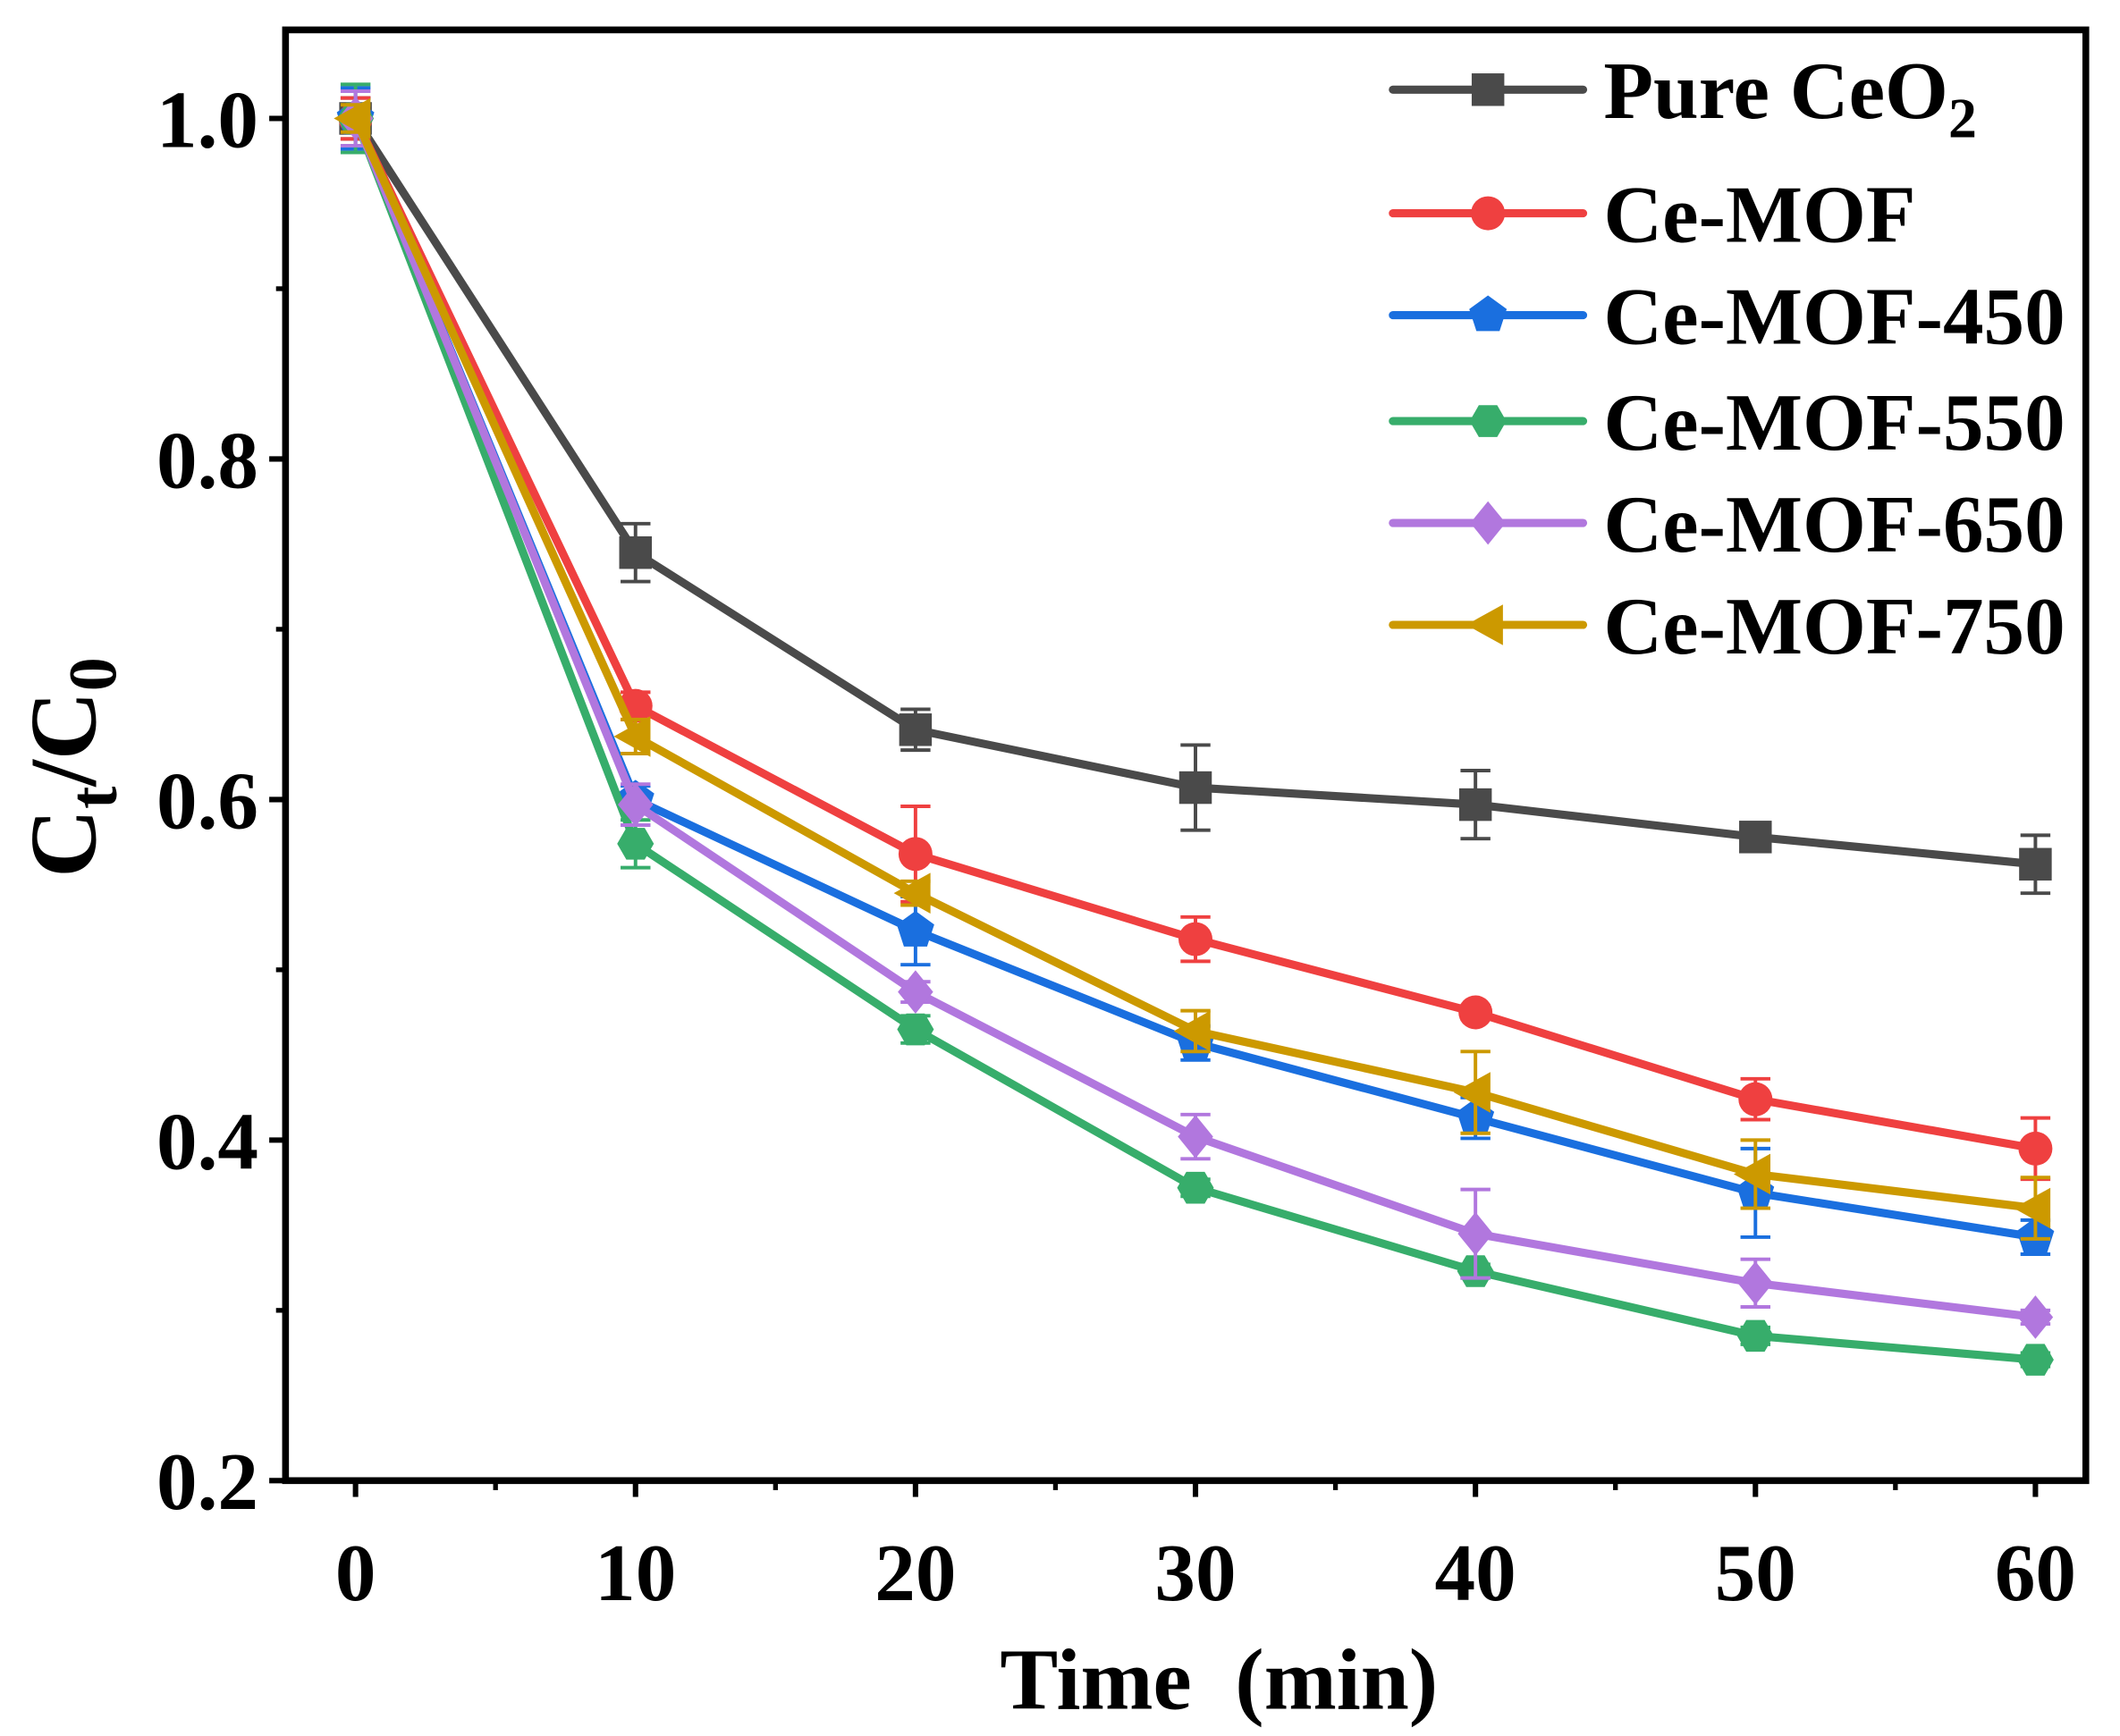 Image resolution: width=2120 pixels, height=1736 pixels. What do you see at coordinates (1489, 213) in the screenshot?
I see `circle-marker-icon` at bounding box center [1489, 213].